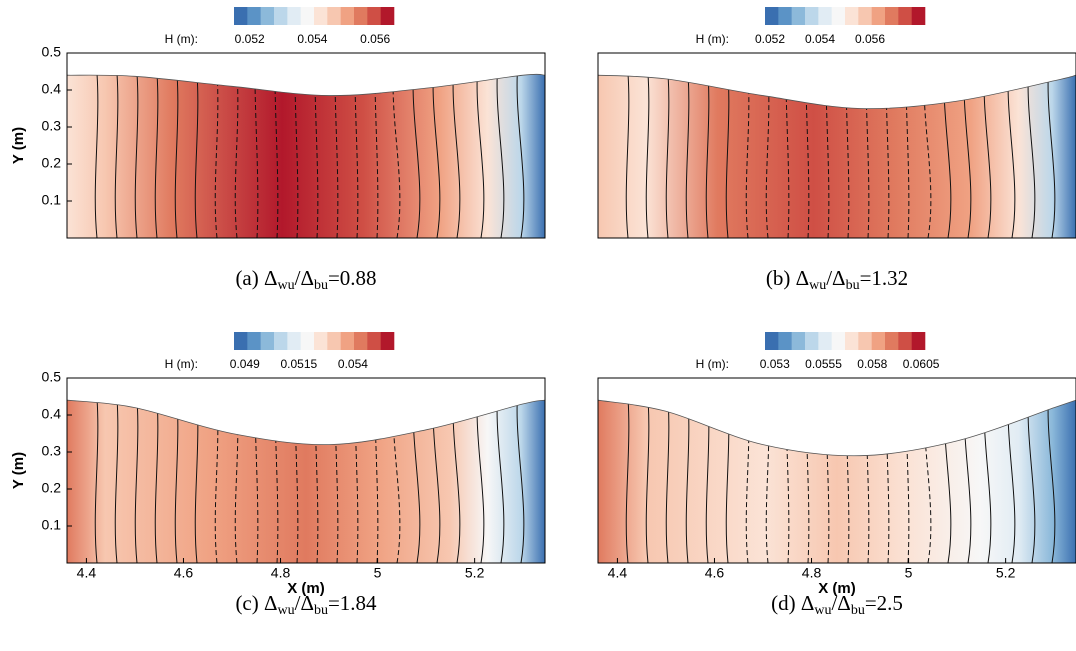 The image size is (1076, 651). What do you see at coordinates (306, 604) in the screenshot?
I see `caption: (c) Δwu/Δbu=1.84` at bounding box center [306, 604].